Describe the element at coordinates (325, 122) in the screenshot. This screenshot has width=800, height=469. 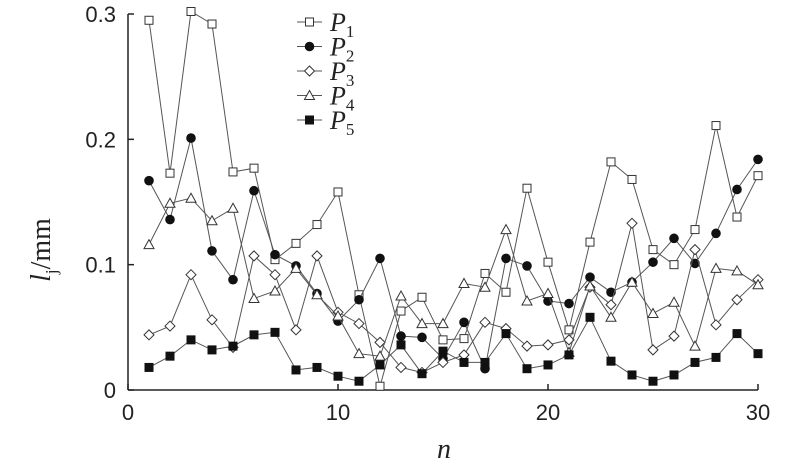
I see `legend-item-p5: P5` at that location.